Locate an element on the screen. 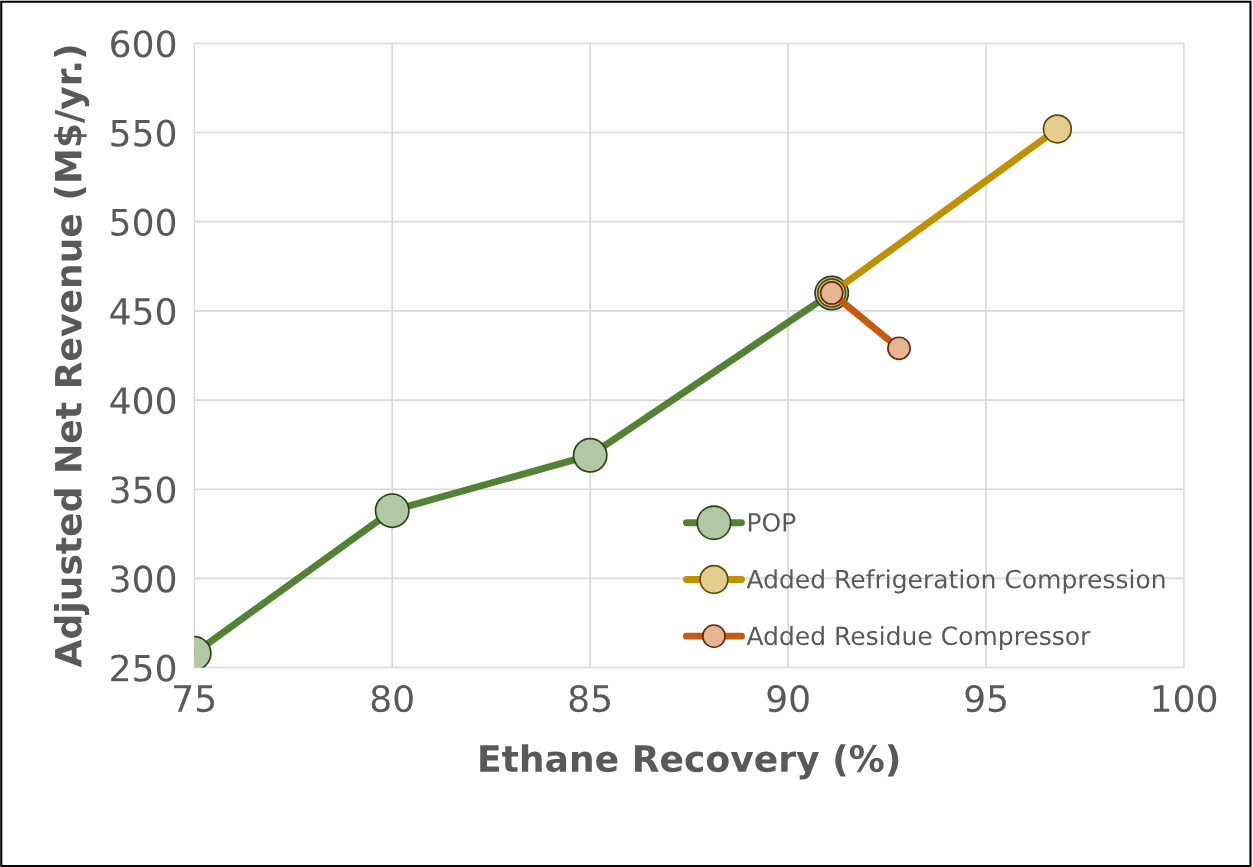 The image size is (1253, 867). y-tick-label: 300 is located at coordinates (143, 579).